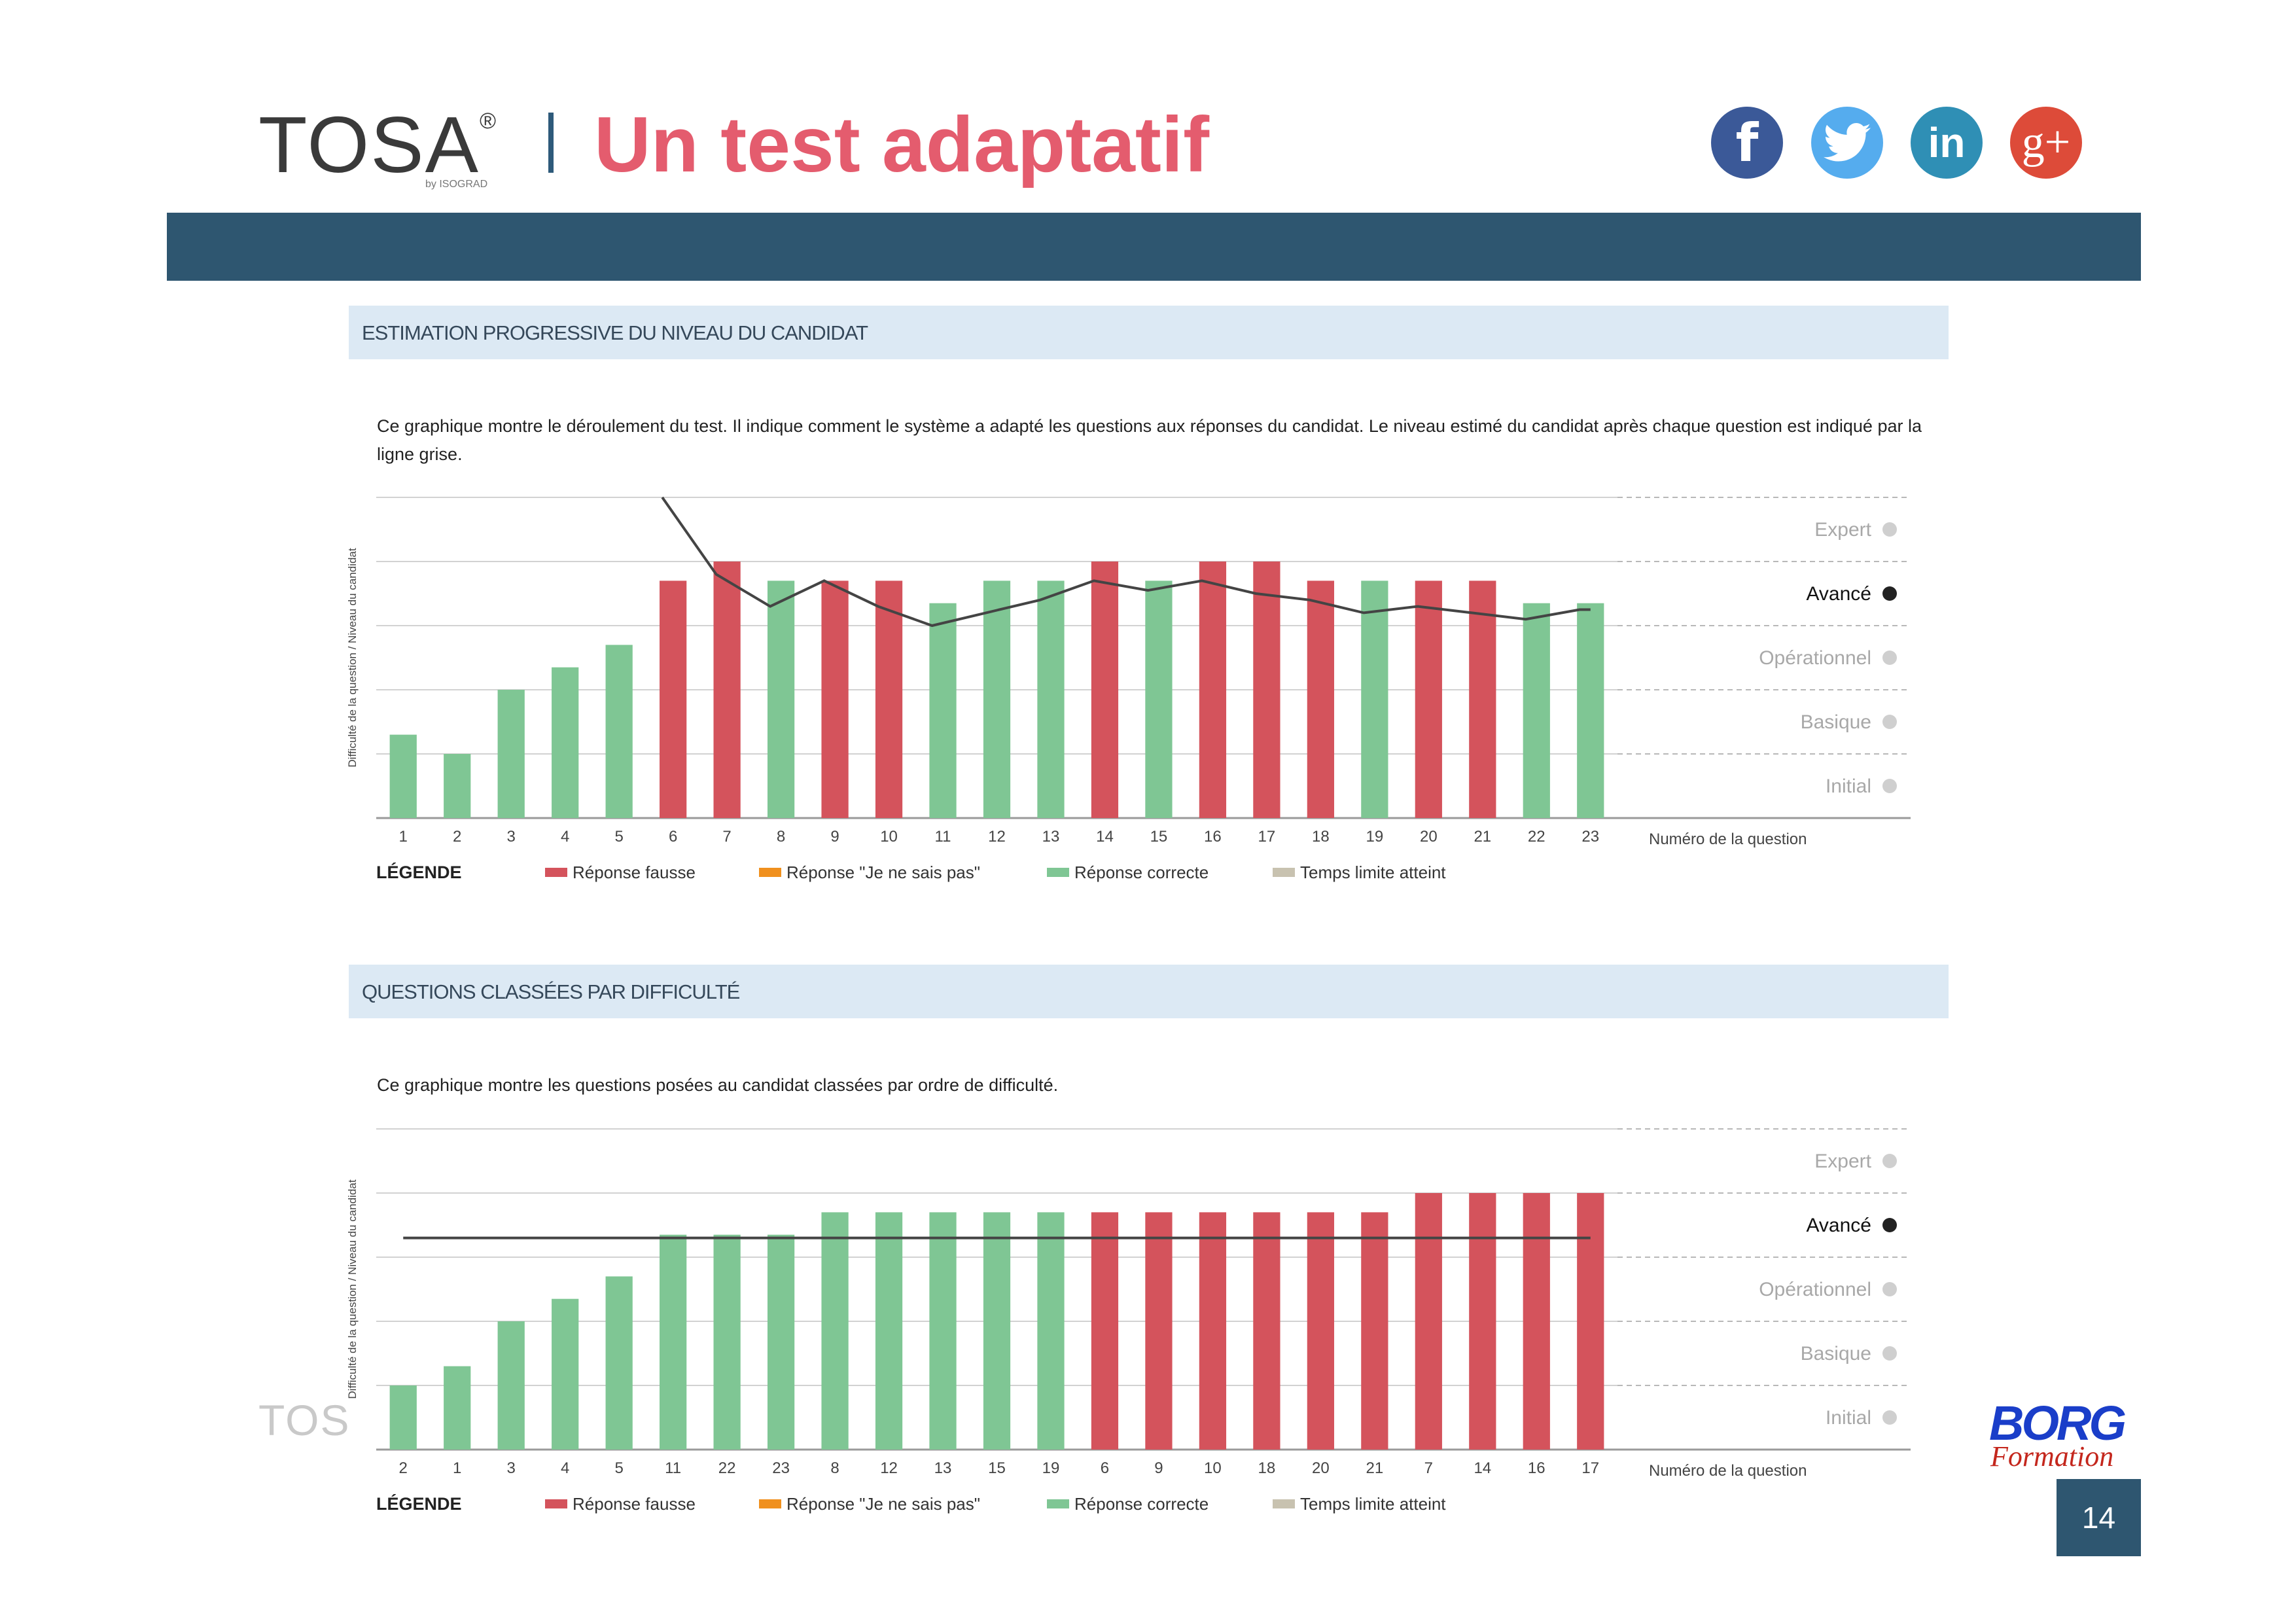  What do you see at coordinates (1842, 530) in the screenshot?
I see `level-label: Expert` at bounding box center [1842, 530].